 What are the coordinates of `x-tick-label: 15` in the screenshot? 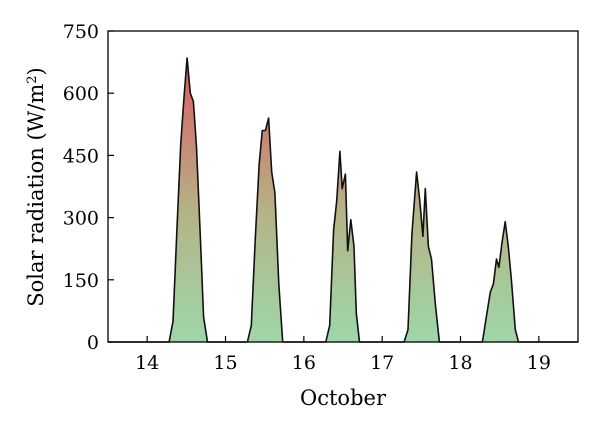 It's located at (225, 363).